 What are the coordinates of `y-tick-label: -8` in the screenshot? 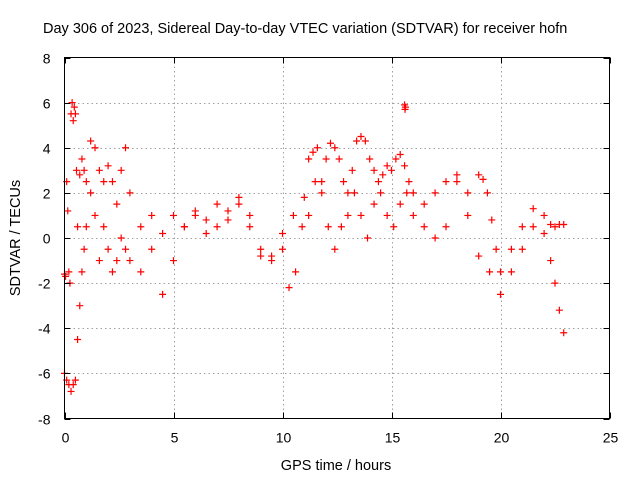 It's located at (44, 420).